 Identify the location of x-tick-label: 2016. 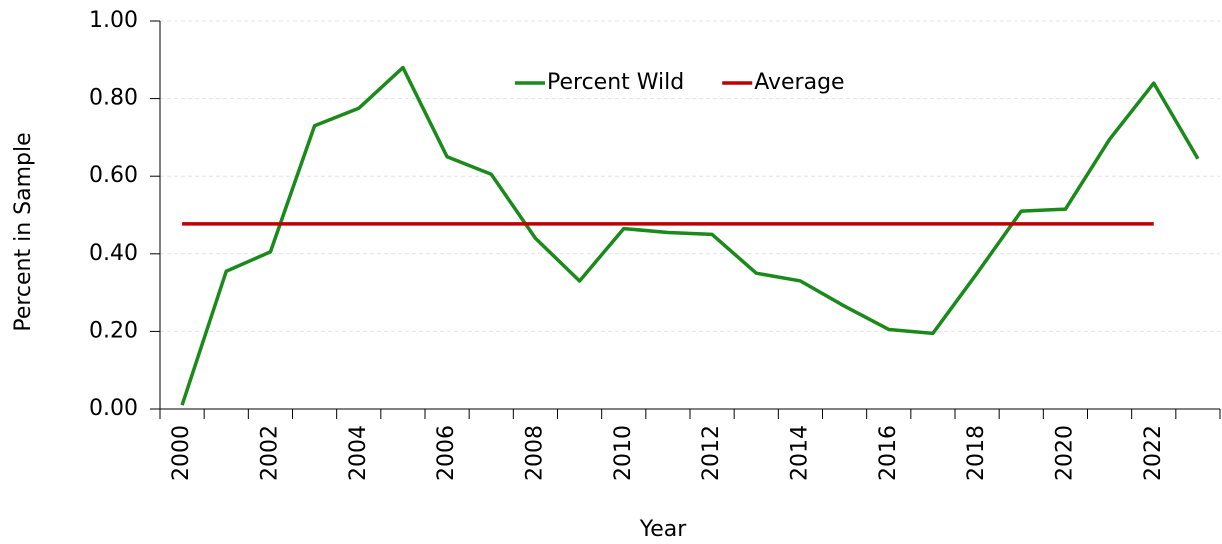
(888, 453).